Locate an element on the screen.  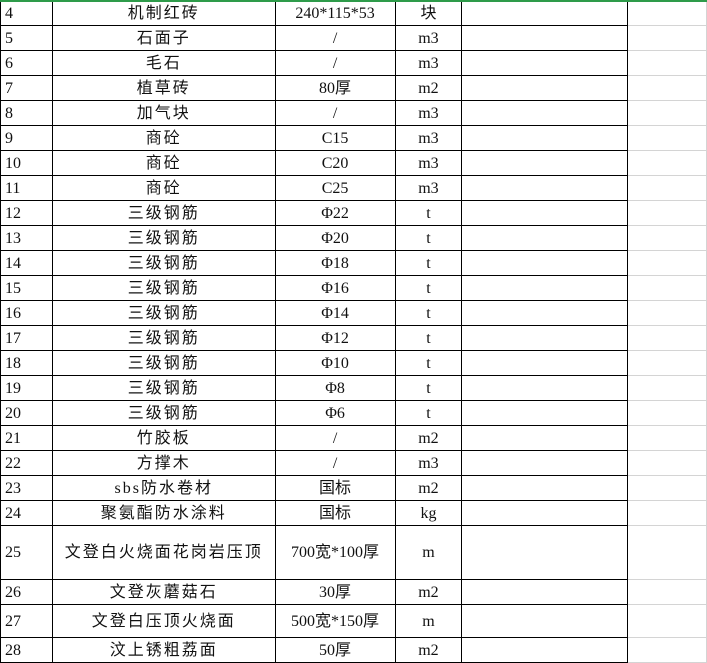
row-number-cell: 4 is located at coordinates (26, 13).